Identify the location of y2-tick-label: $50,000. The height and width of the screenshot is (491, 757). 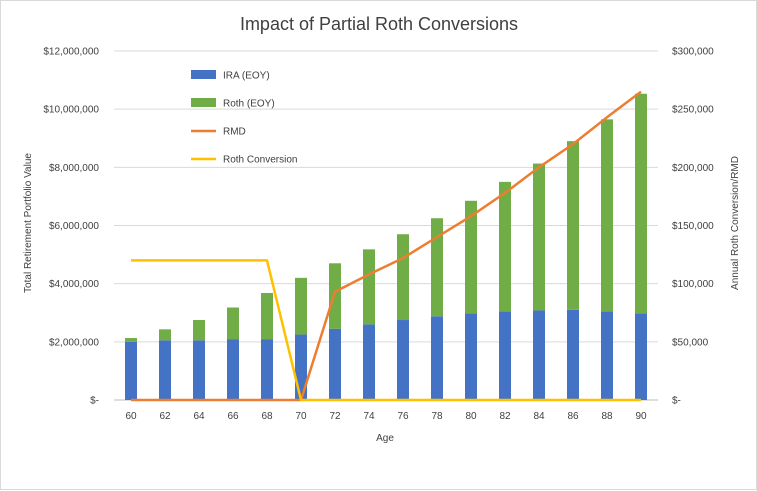
(690, 342).